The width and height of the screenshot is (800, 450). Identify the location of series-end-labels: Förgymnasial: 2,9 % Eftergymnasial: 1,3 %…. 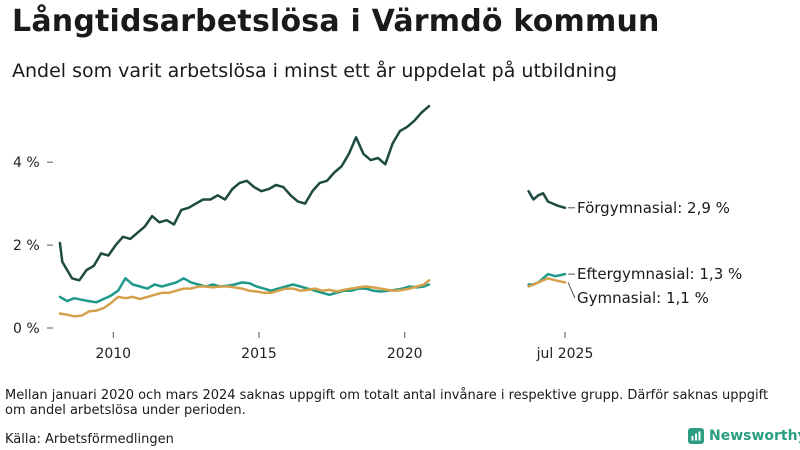
(654, 253).